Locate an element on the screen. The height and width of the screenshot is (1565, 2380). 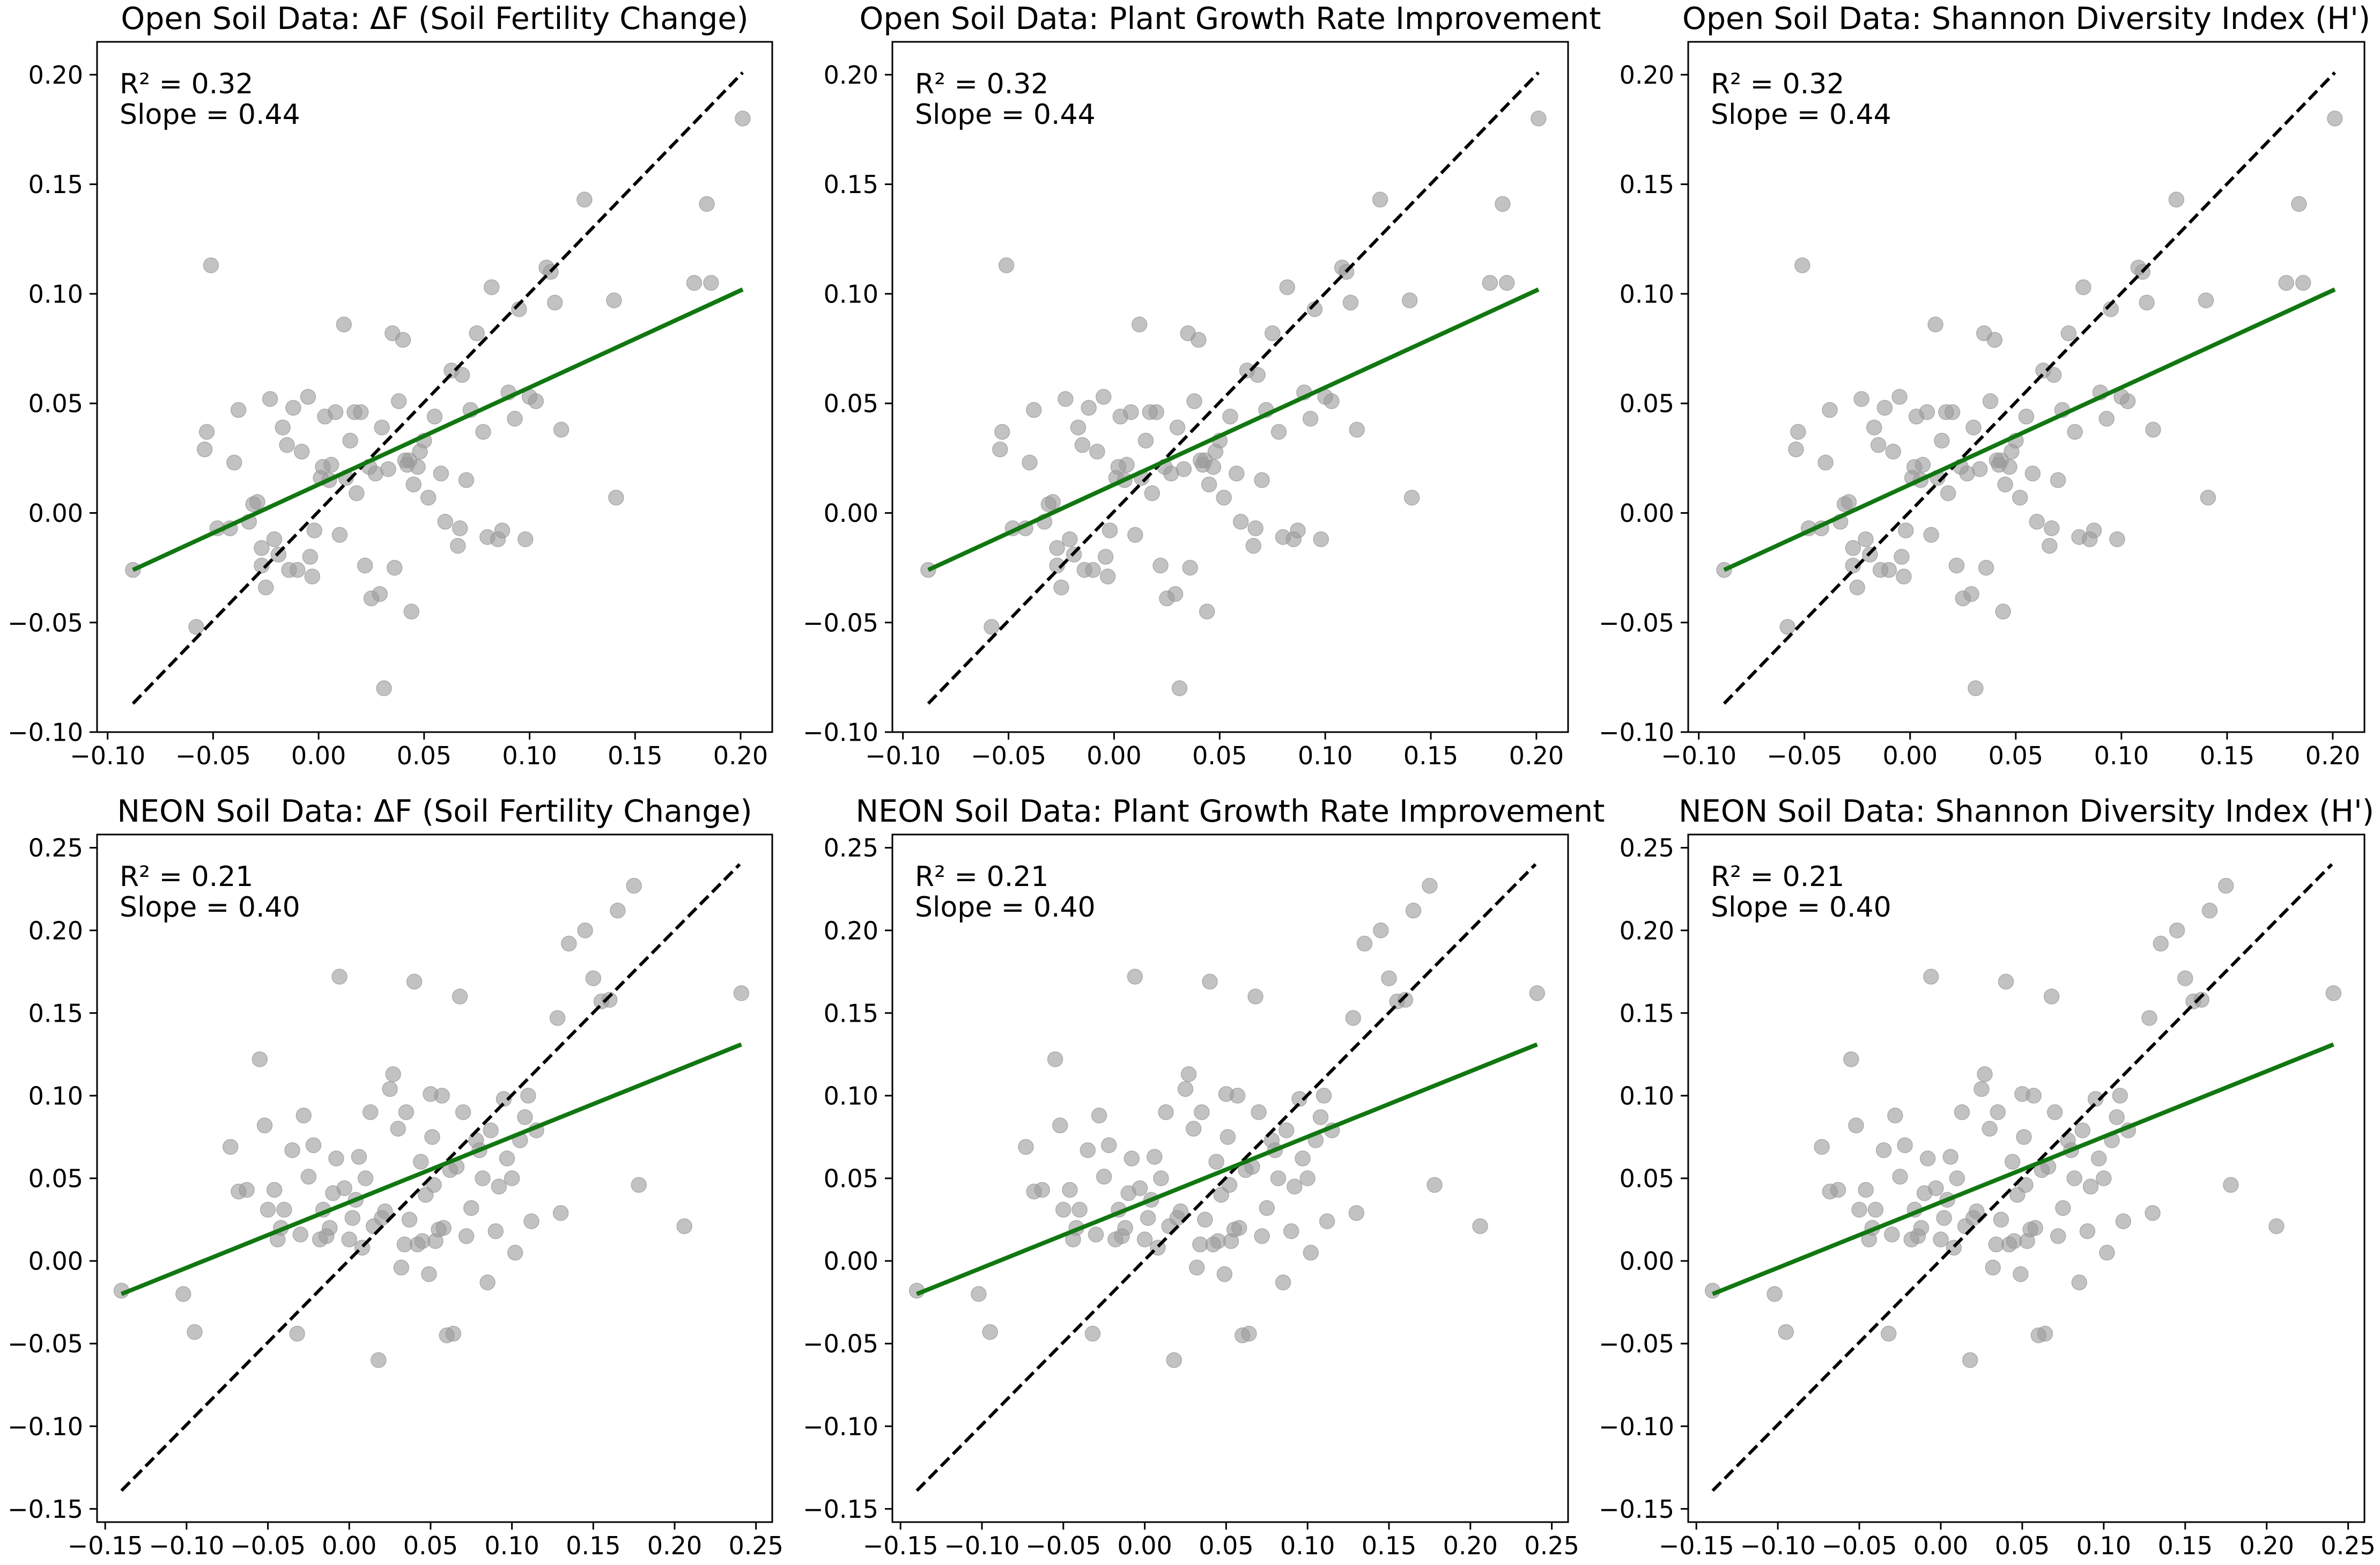
plot-area is located at coordinates (438, 388).